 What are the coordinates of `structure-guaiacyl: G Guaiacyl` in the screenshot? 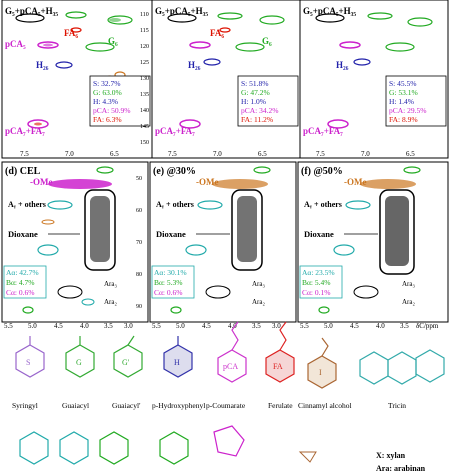 It's located at (78, 373).